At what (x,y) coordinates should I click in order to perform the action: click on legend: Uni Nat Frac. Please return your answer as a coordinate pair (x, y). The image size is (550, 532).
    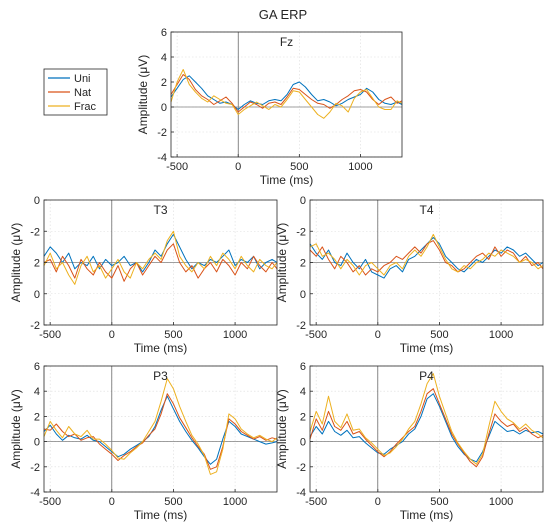
    Looking at the image, I should click on (75, 92).